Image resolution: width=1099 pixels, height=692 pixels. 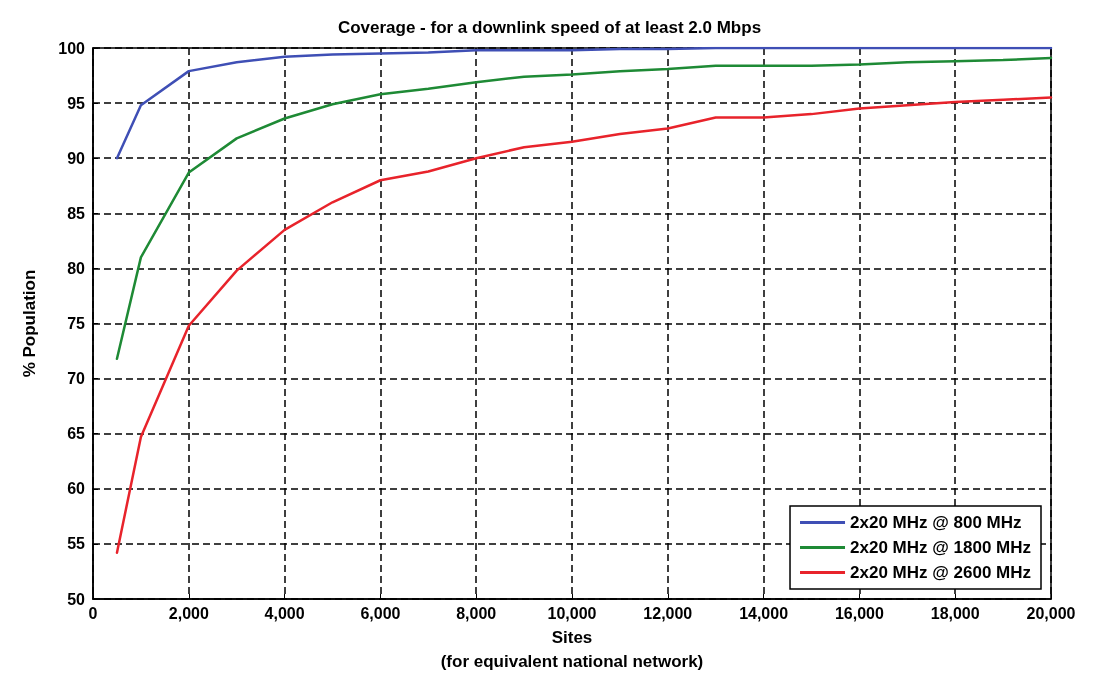 What do you see at coordinates (76, 489) in the screenshot?
I see `y-tick-label: 60` at bounding box center [76, 489].